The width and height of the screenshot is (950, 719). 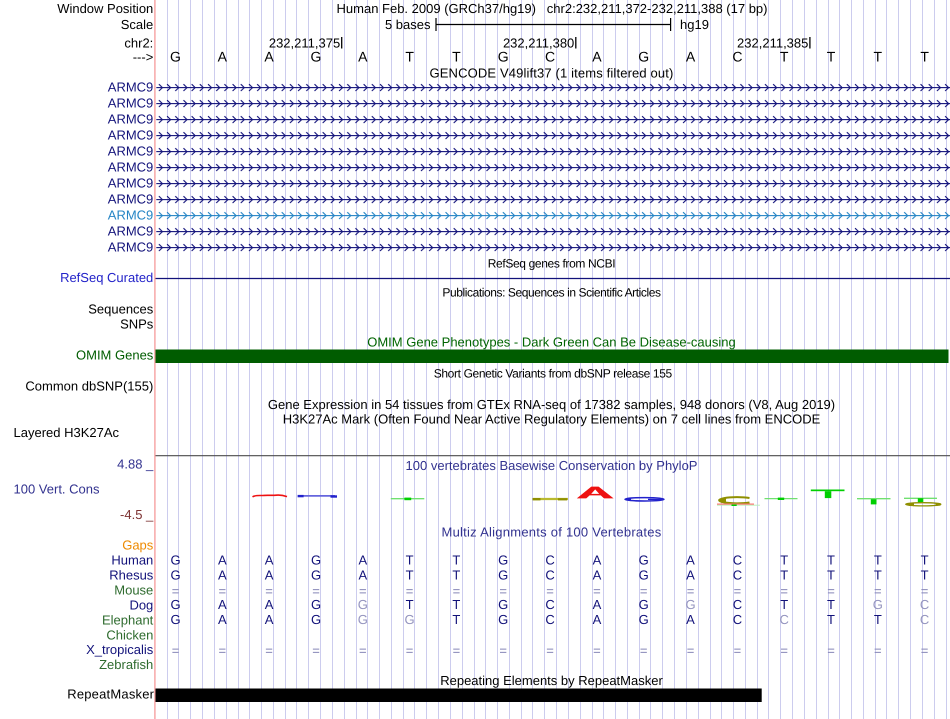 What do you see at coordinates (135, 463) in the screenshot?
I see `svg-text: 4.88 _` at bounding box center [135, 463].